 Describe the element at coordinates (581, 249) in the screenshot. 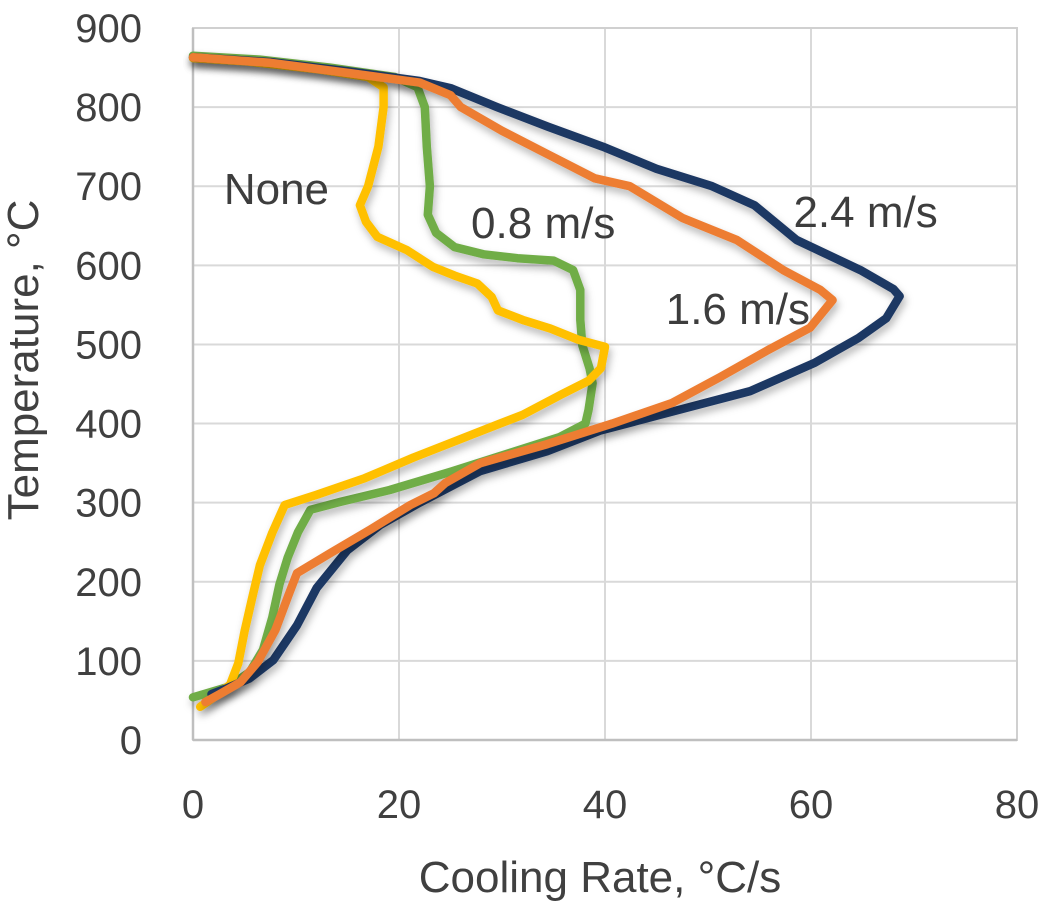

I see `series-annotations: 0.8 m/s None 2.4 m/s 1.6 m/s` at that location.